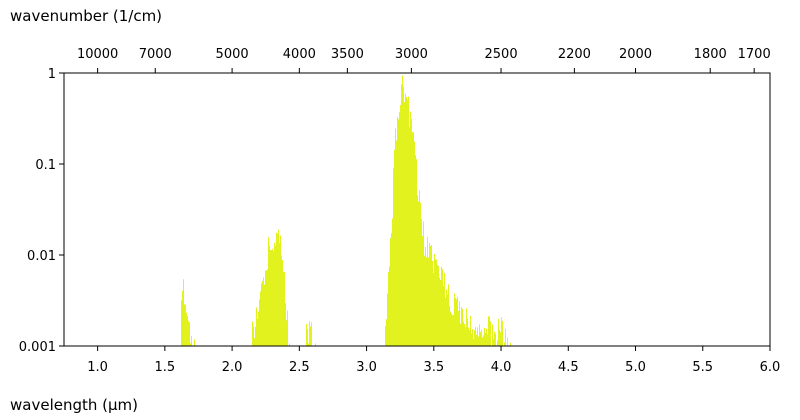  I want to click on x-tick-label: 3.0, so click(366, 367).